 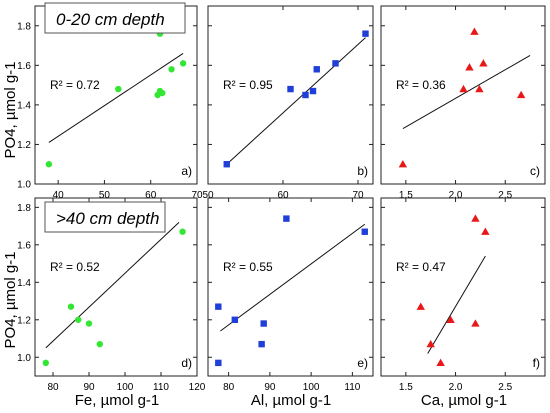 What do you see at coordinates (311, 387) in the screenshot?
I see `x-tick-label: 100` at bounding box center [311, 387].